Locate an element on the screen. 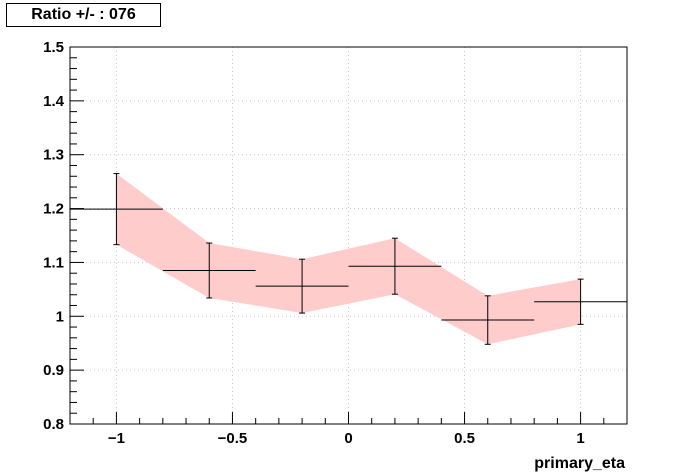 This screenshot has height=472, width=696. x-tick-label: 1 is located at coordinates (580, 438).